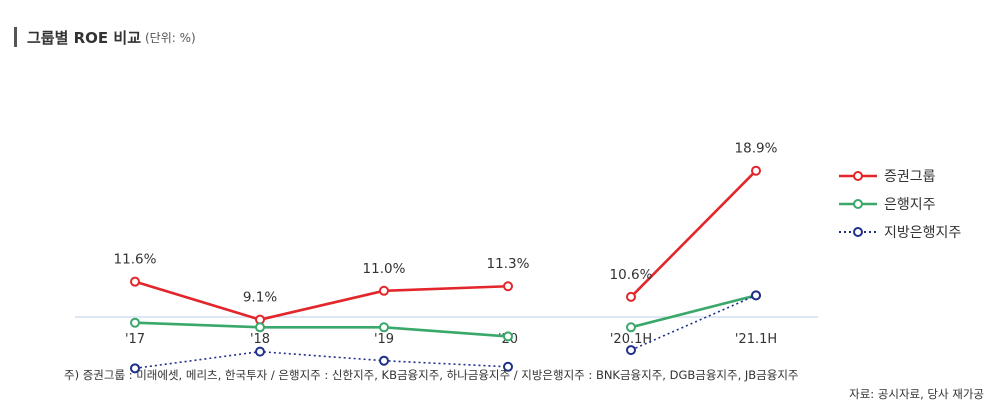  What do you see at coordinates (910, 205) in the screenshot?
I see `legend-label: 은행지주` at bounding box center [910, 205].